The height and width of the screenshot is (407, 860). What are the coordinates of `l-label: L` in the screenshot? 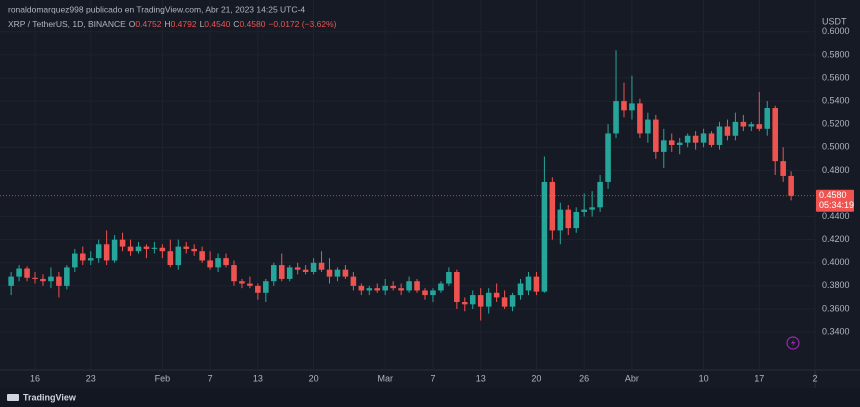 It's located at (202, 24).